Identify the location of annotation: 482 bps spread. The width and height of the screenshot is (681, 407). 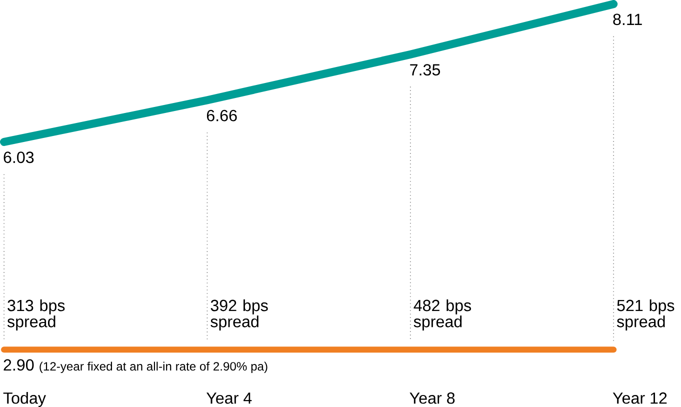
(443, 315).